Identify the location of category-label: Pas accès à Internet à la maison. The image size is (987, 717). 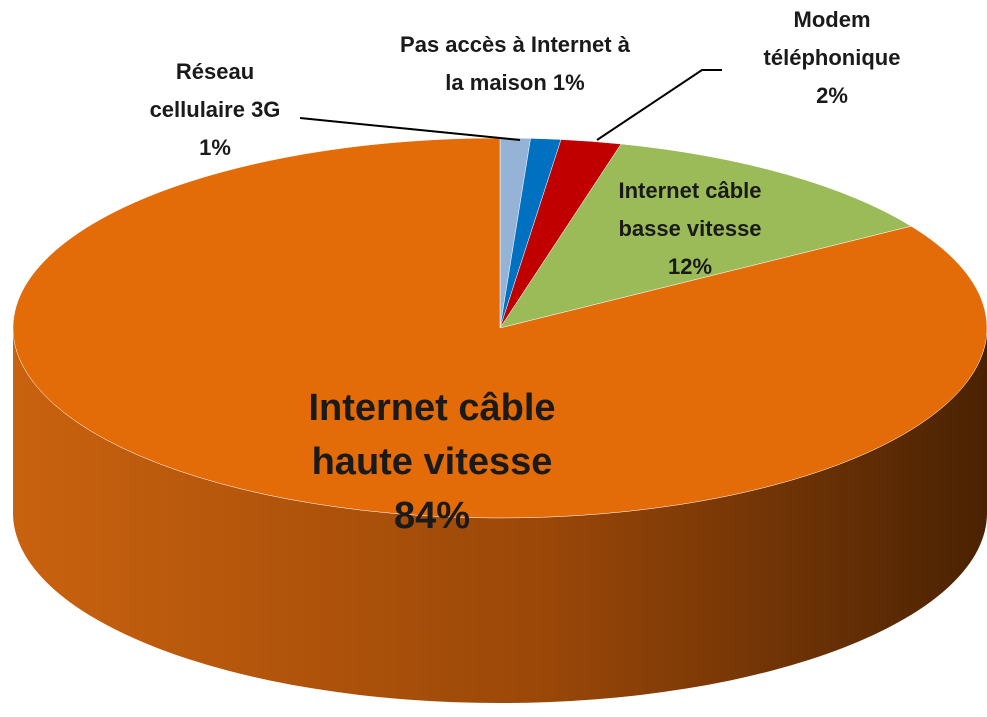
(515, 63).